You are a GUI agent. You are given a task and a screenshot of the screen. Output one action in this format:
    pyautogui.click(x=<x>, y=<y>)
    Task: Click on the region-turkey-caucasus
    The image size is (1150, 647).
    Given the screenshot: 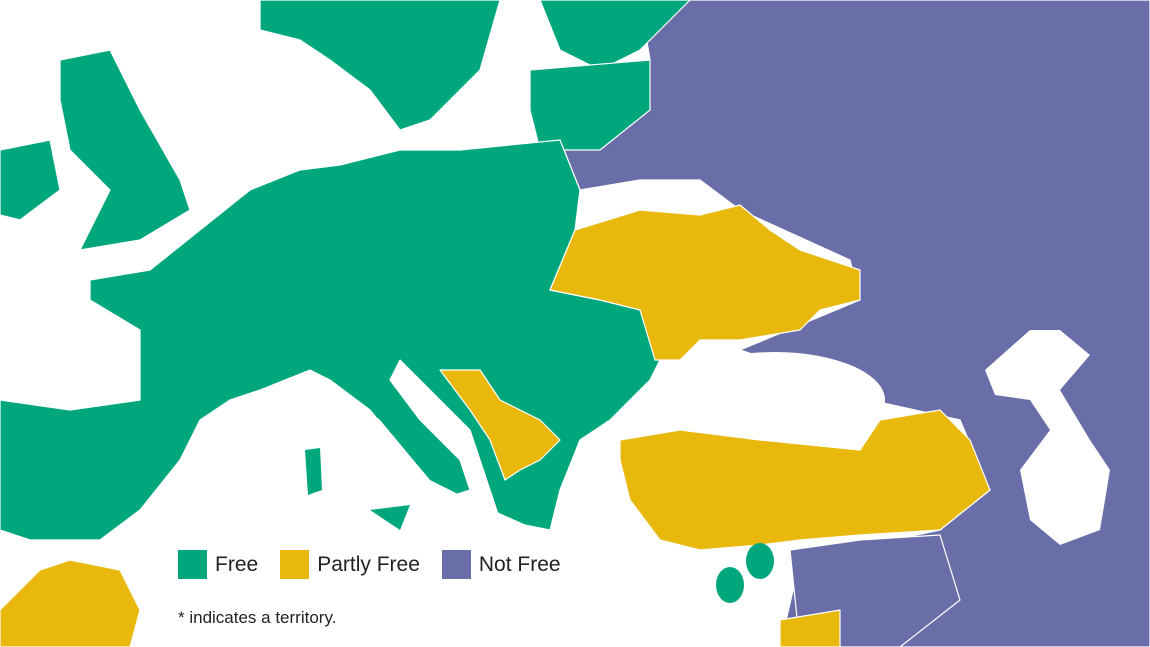 What is the action you would take?
    pyautogui.click(x=805, y=480)
    